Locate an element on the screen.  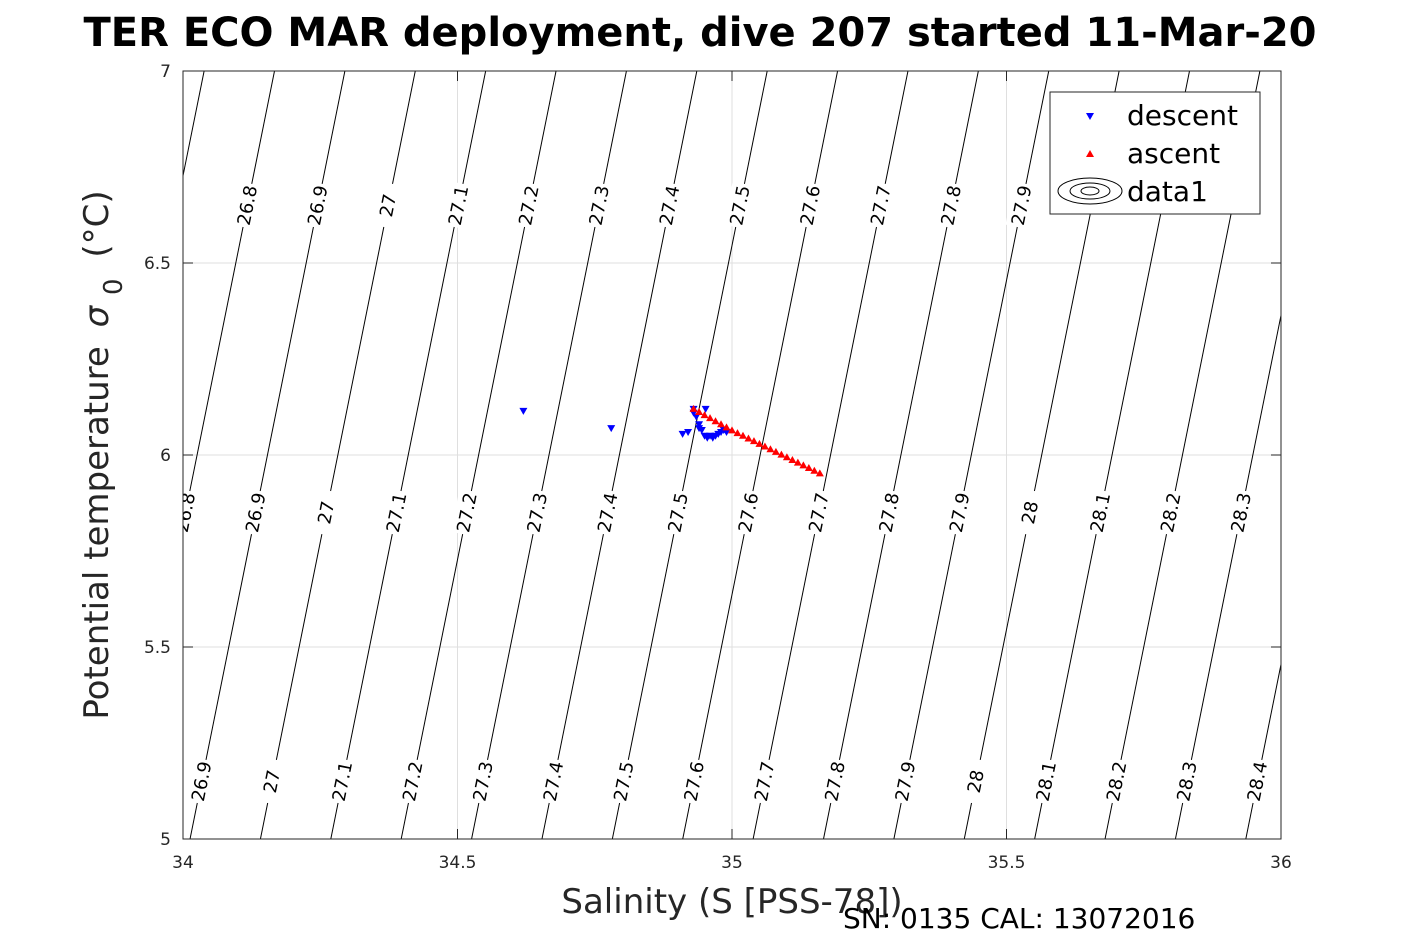
data-points is located at coordinates (671, 440).